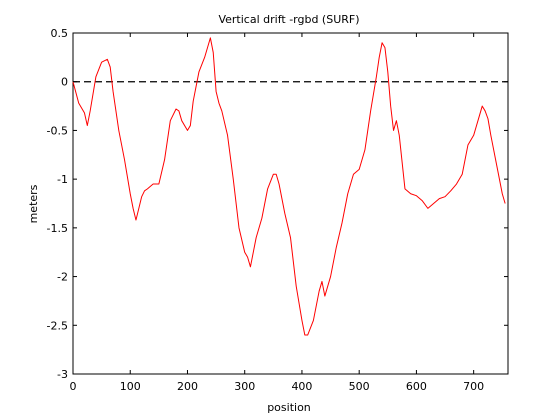 This screenshot has width=560, height=420. Describe the element at coordinates (289, 407) in the screenshot. I see `x-axis-label: position` at that location.